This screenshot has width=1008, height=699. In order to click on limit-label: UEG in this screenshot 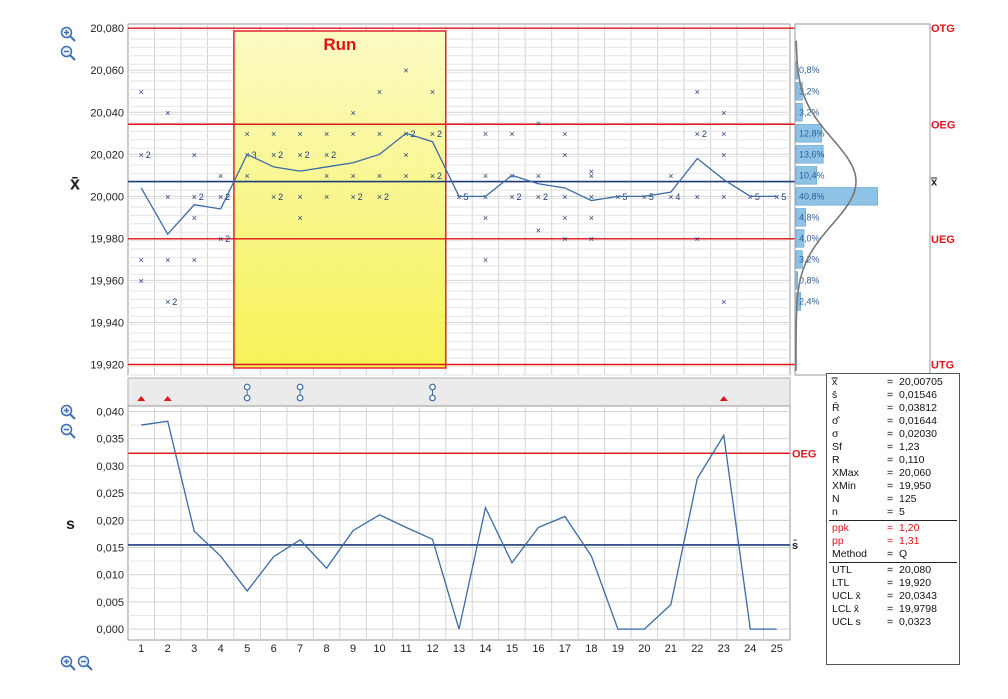, I will do `click(943, 240)`.